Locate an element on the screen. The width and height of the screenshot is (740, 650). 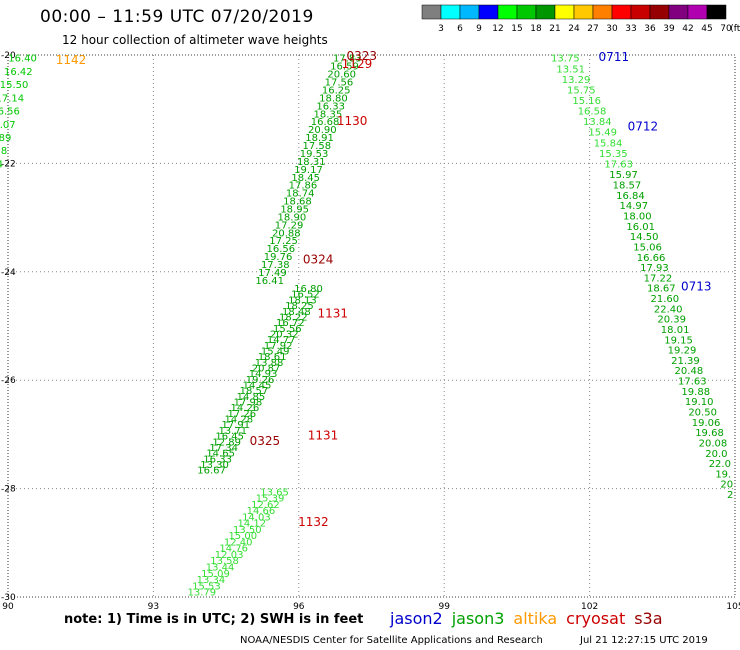
page-title: 00:00 – 11:59 UTC 07/20/2019 is located at coordinates (177, 17).